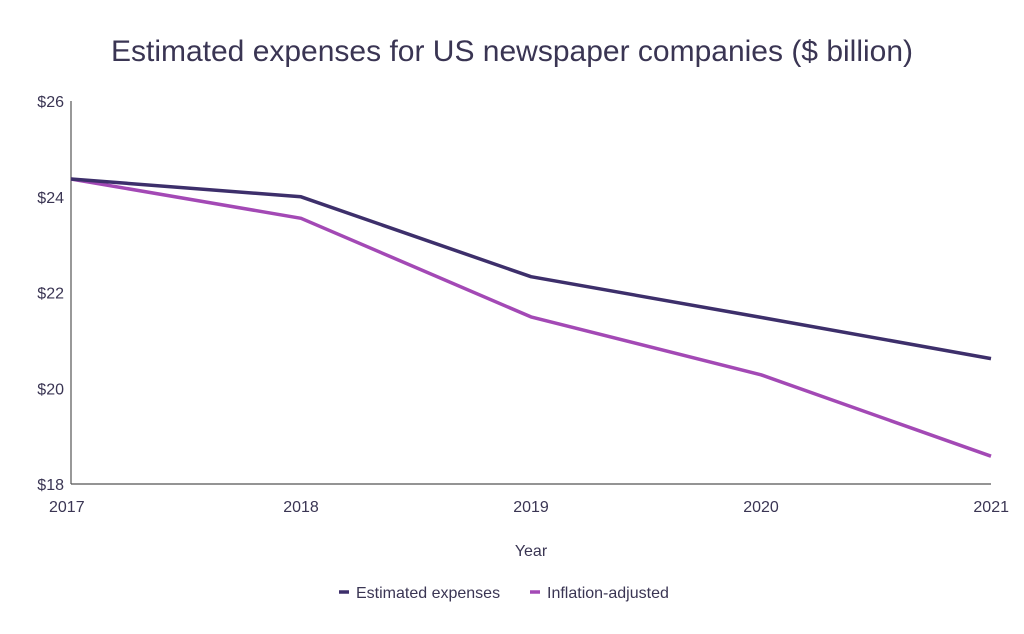 The image size is (1024, 634). What do you see at coordinates (504, 593) in the screenshot?
I see `legend: Estimated expenses Inflation-adjusted` at bounding box center [504, 593].